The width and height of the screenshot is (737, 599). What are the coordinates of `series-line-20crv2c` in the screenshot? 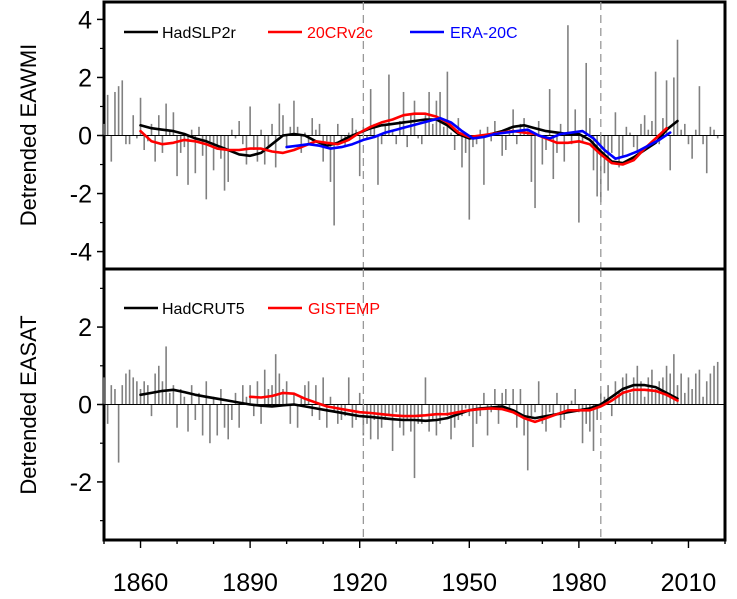 It's located at (403, 139).